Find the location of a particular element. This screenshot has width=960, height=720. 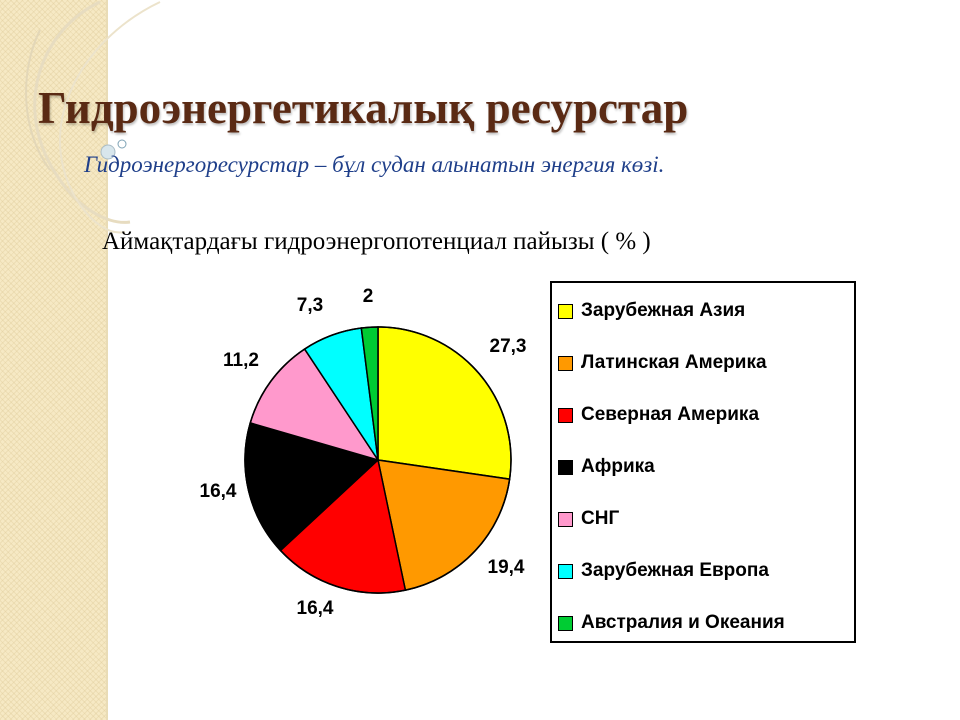

legend-item: Северная Америка is located at coordinates (658, 415).